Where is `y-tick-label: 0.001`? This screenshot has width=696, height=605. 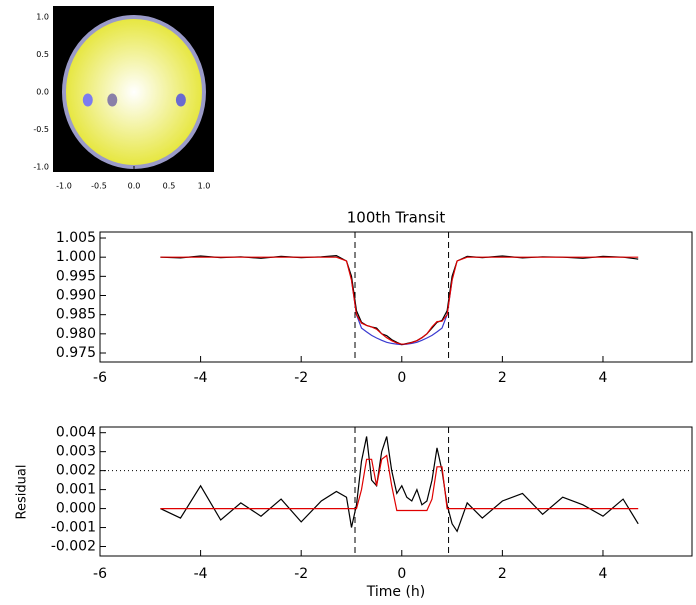
y-tick-label: 0.001 is located at coordinates (76, 490).